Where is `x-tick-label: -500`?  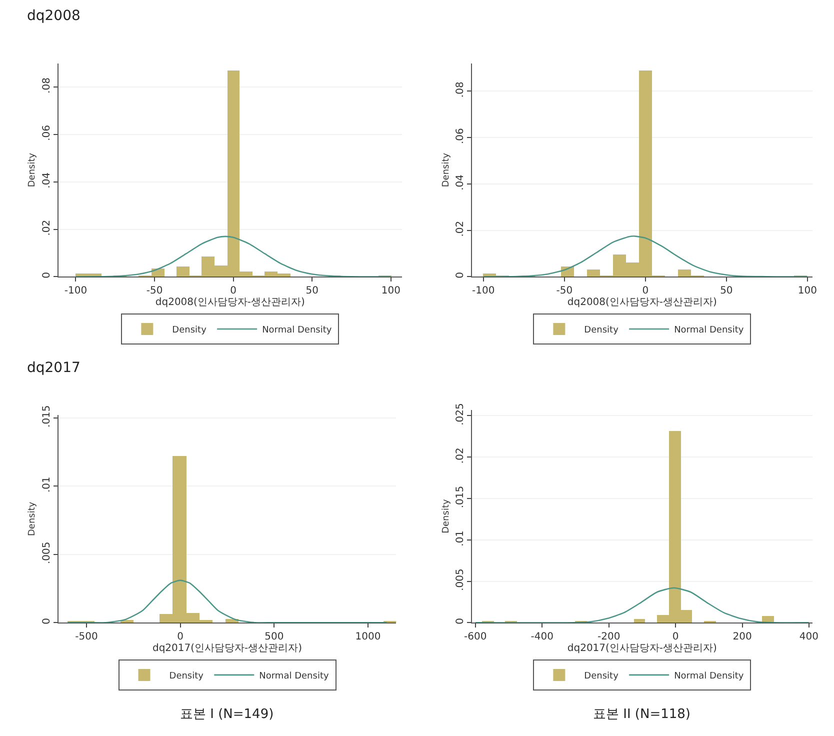
x-tick-label: -500 is located at coordinates (86, 637).